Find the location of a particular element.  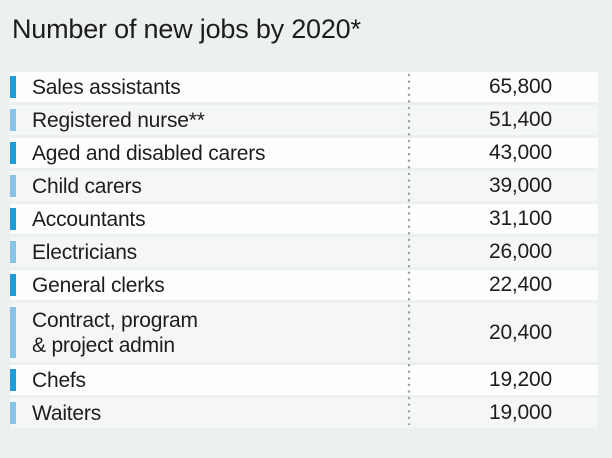

job-value: 65,800 is located at coordinates (520, 86).